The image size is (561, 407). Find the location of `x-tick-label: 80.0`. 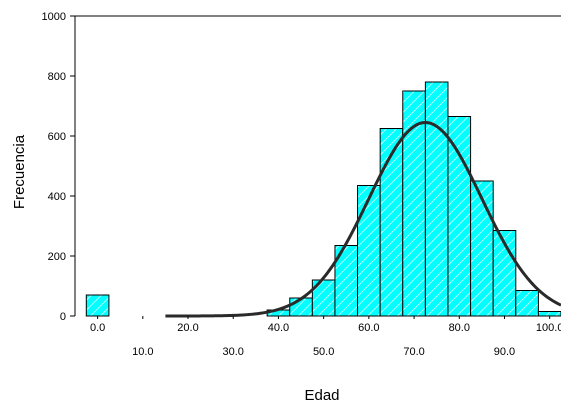

x-tick-label: 80.0 is located at coordinates (459, 328).